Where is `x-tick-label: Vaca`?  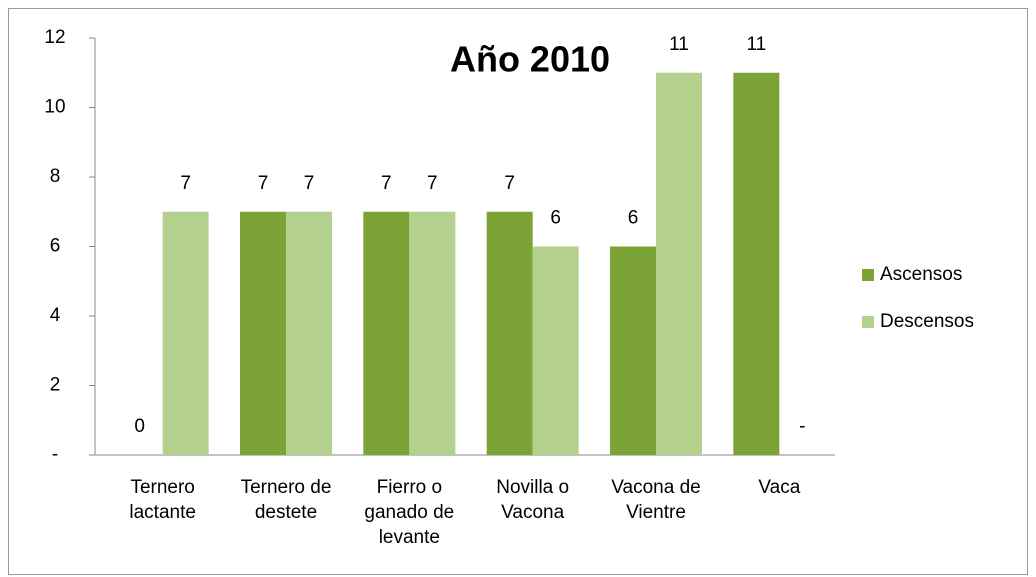
x-tick-label: Vaca is located at coordinates (779, 487).